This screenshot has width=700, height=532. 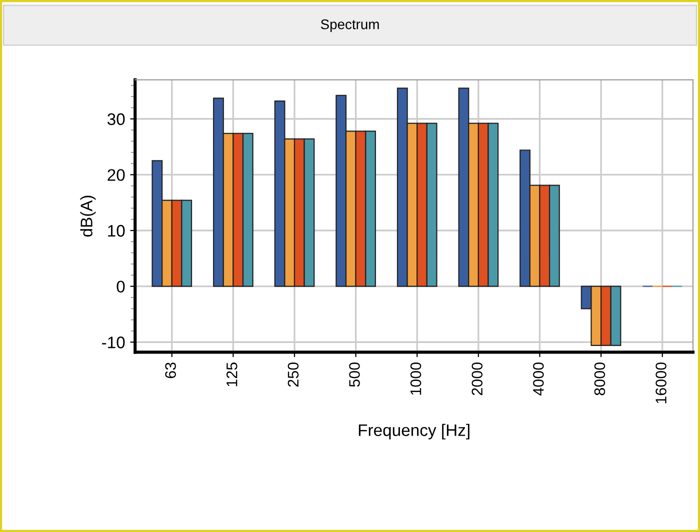 I want to click on x-tick-label: 125, so click(x=232, y=374).